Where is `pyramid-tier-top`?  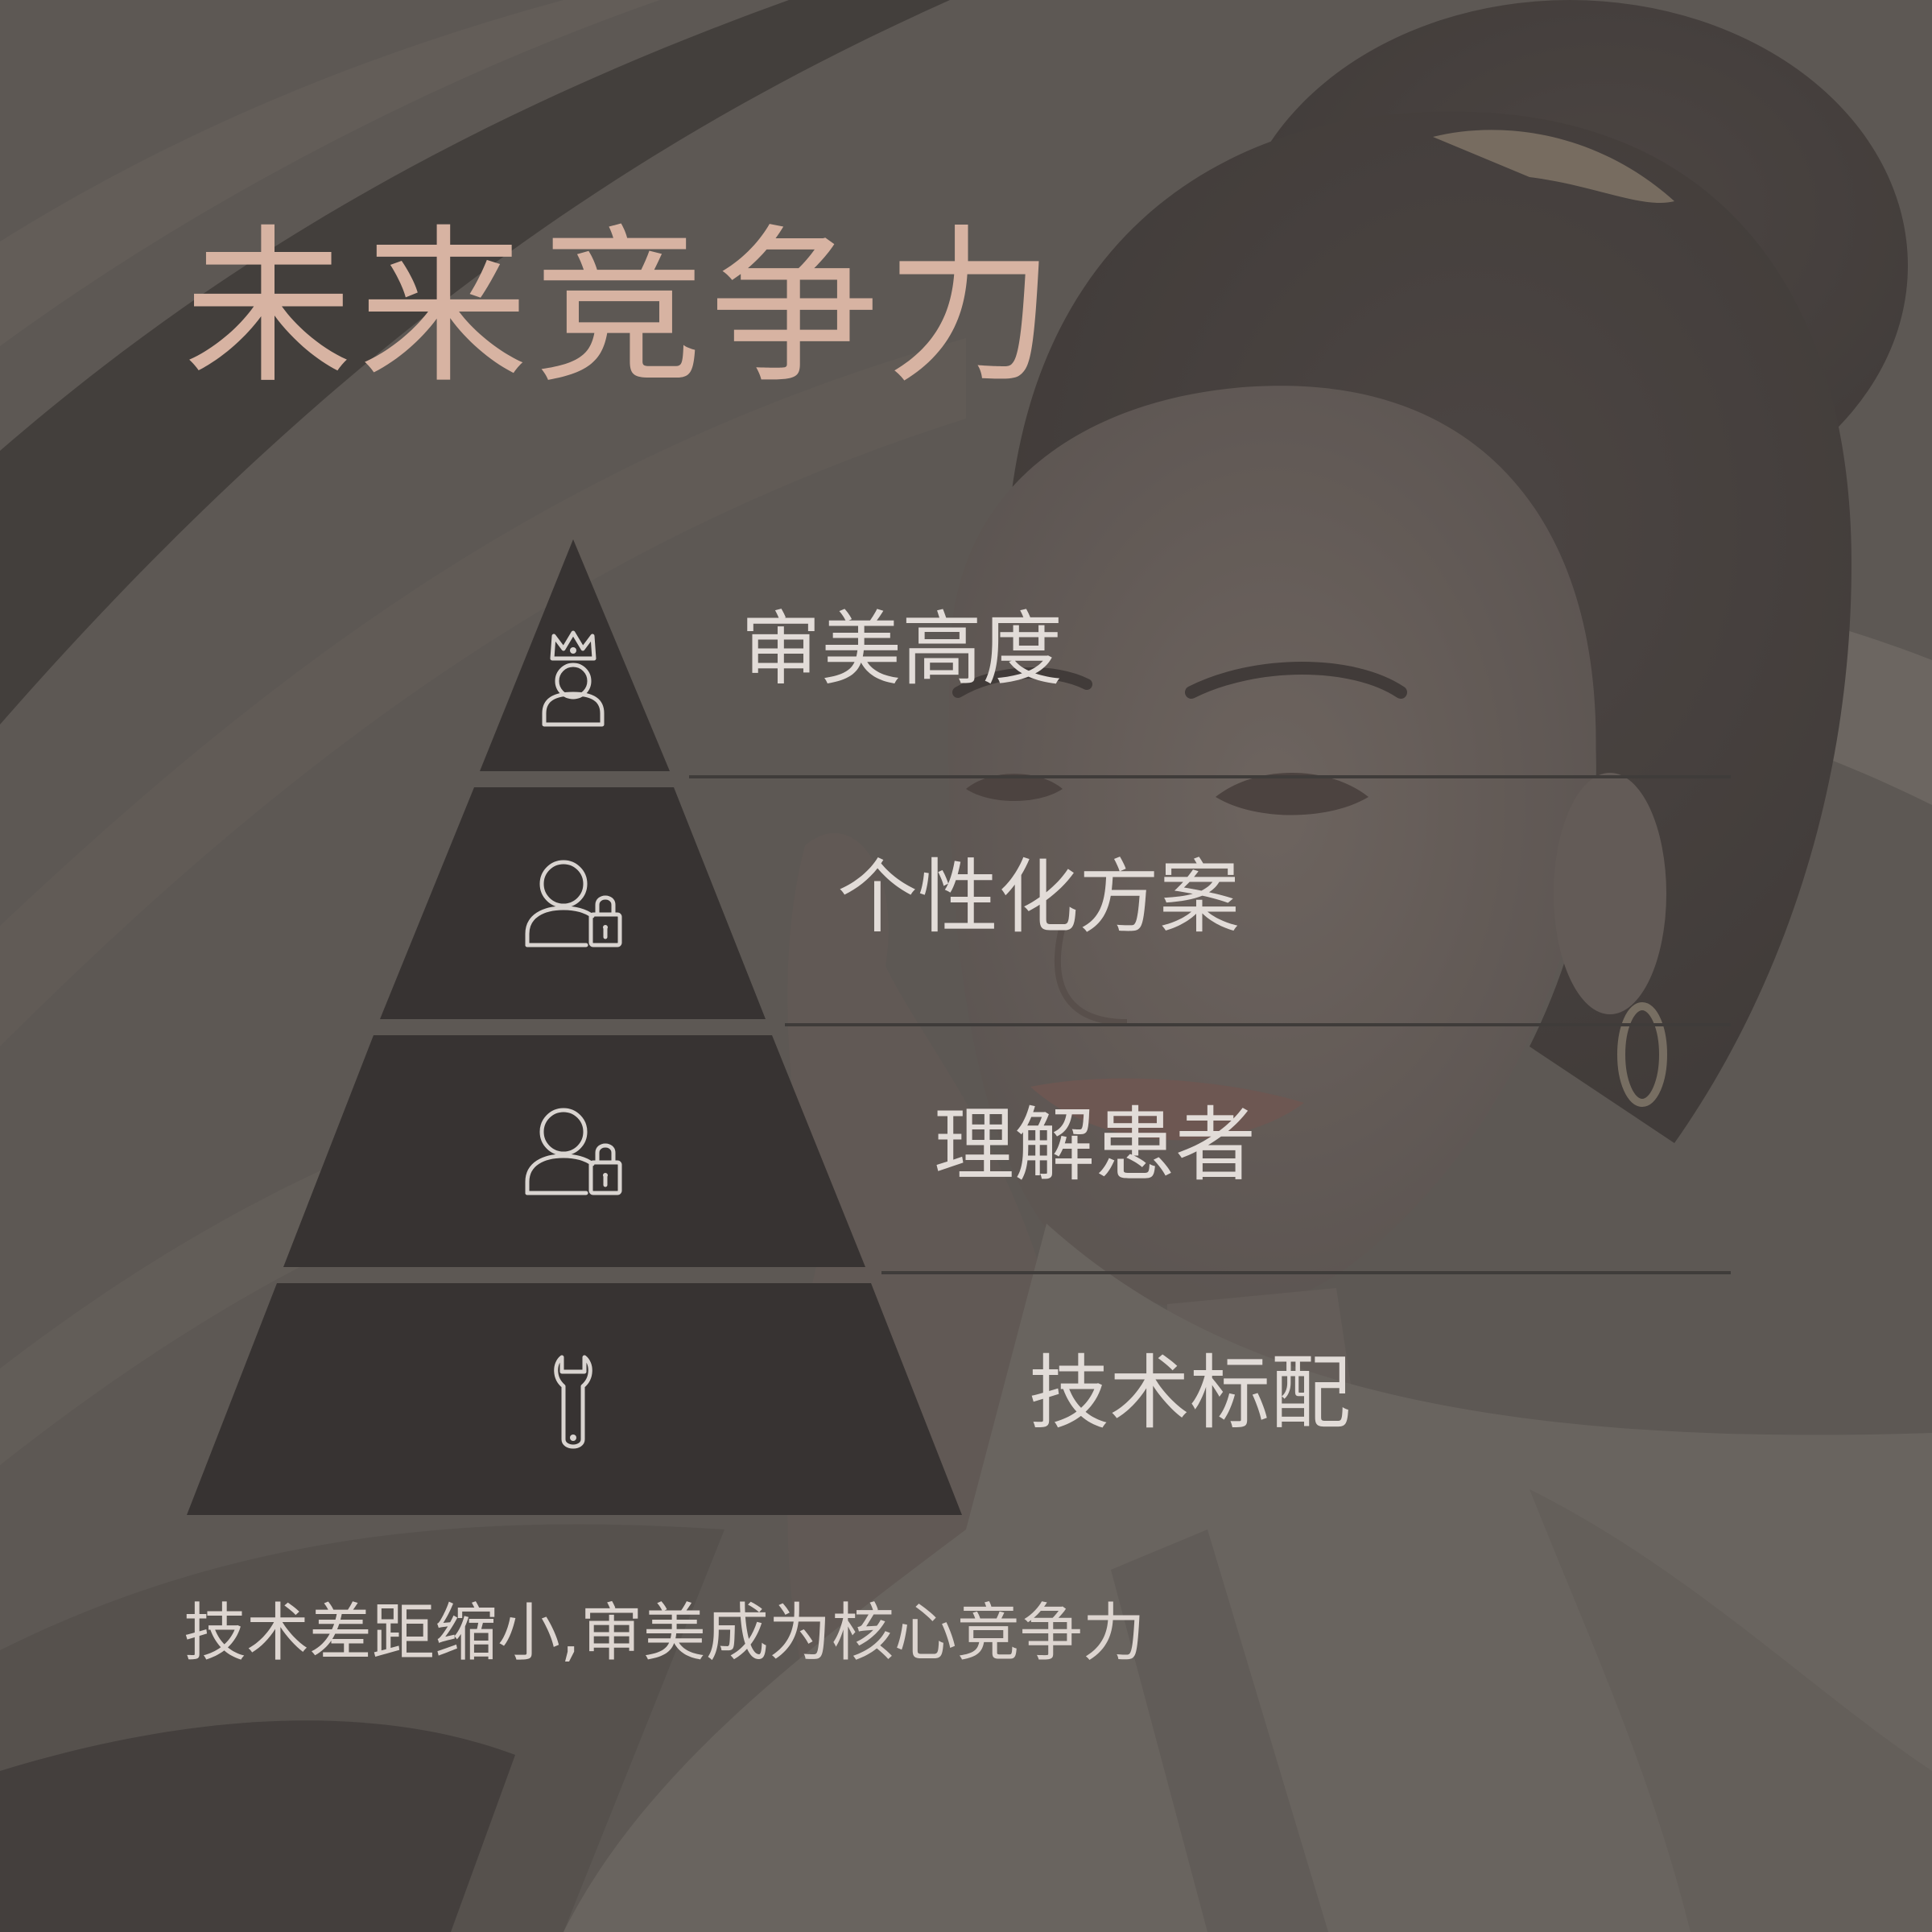 pyramid-tier-top is located at coordinates (575, 655).